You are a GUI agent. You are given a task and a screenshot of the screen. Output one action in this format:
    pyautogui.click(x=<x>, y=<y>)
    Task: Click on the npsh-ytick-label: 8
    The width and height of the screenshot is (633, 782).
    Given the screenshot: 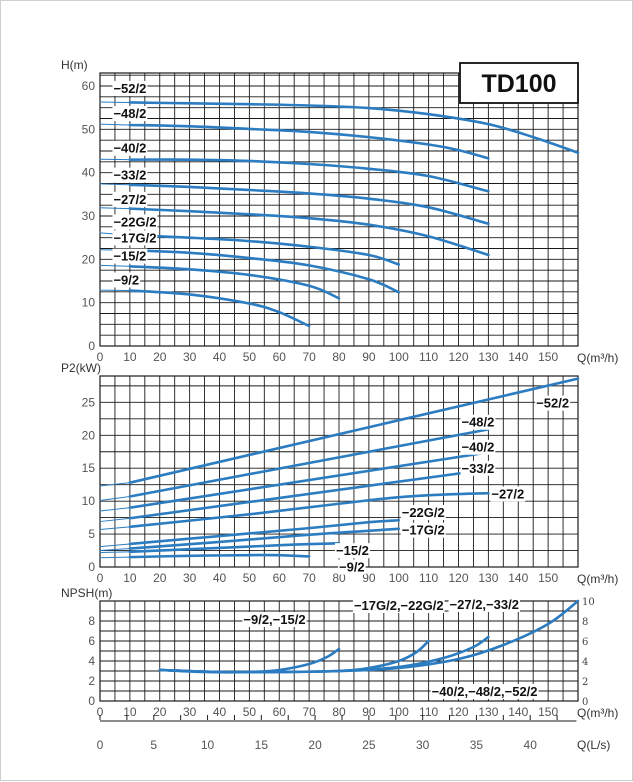 What is the action you would take?
    pyautogui.click(x=91, y=621)
    